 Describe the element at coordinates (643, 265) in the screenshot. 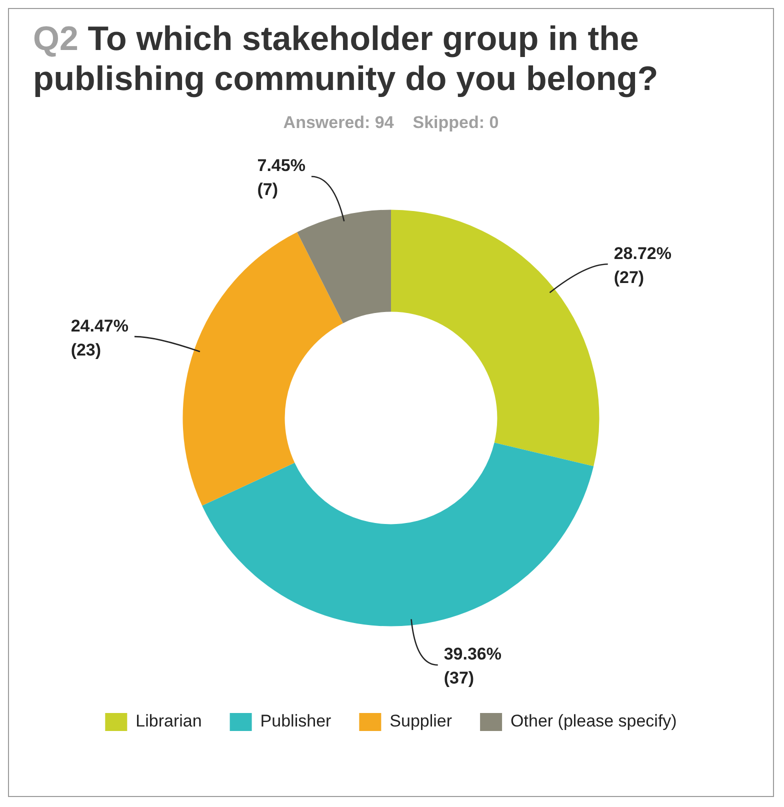

I see `data-label: 28.72% (27)` at that location.